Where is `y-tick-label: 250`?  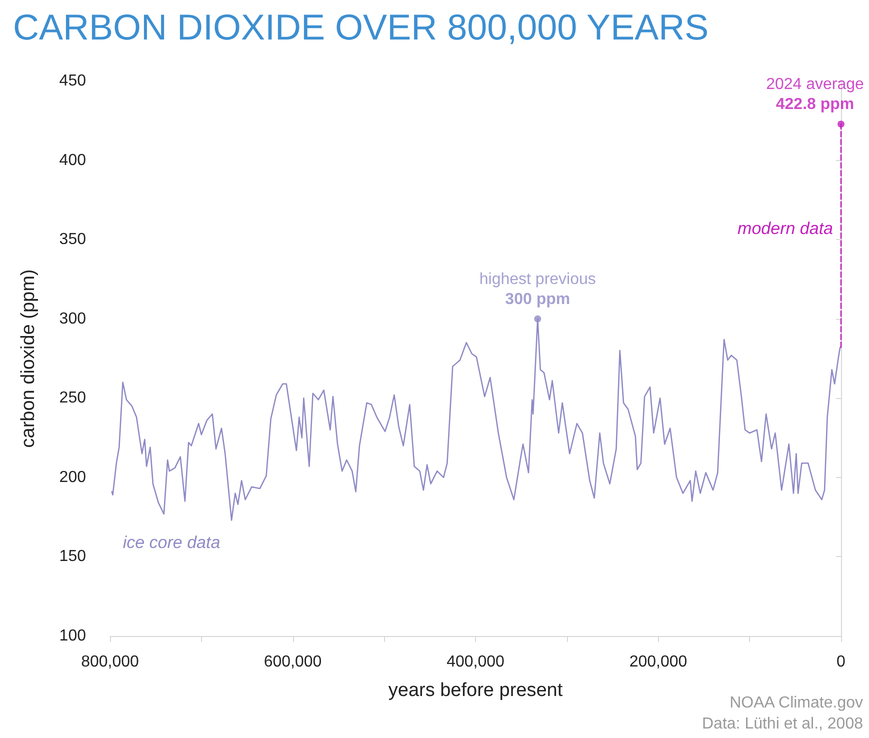
y-tick-label: 250 is located at coordinates (72, 398).